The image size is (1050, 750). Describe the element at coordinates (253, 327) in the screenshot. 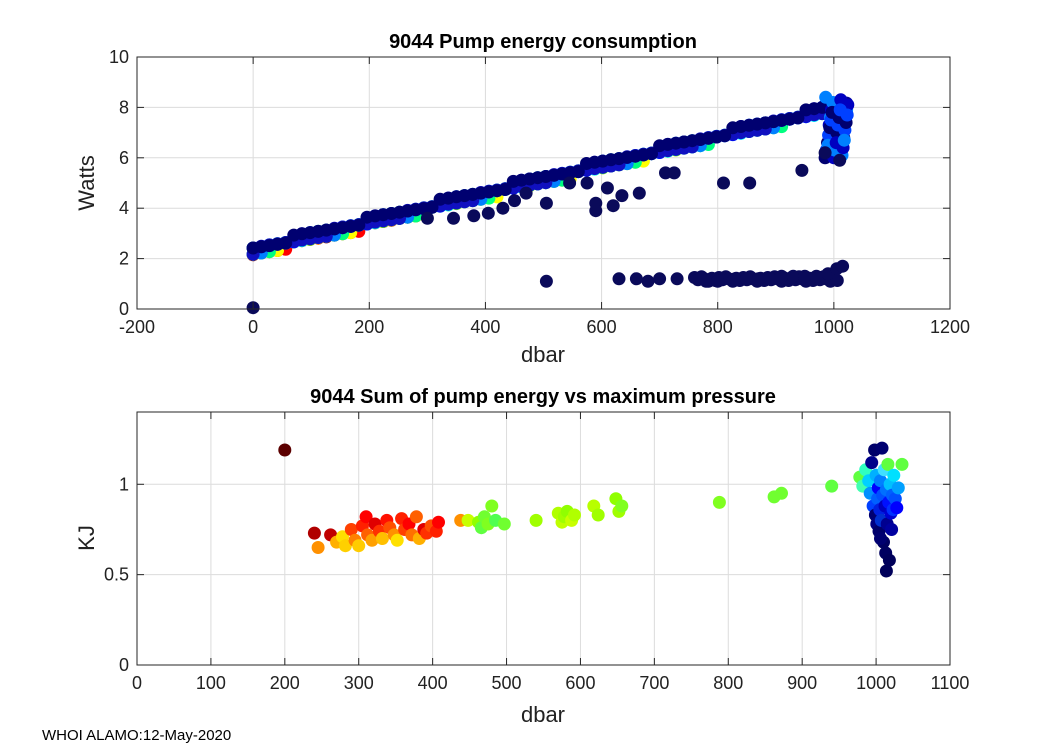

I see `x-tick-label: 0` at that location.